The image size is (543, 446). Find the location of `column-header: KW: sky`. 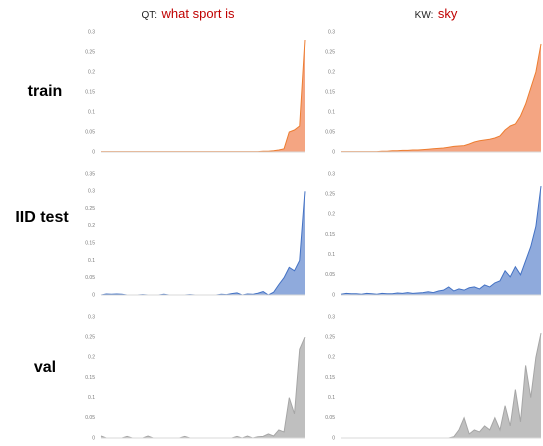

column-header: KW: sky is located at coordinates (436, 14).